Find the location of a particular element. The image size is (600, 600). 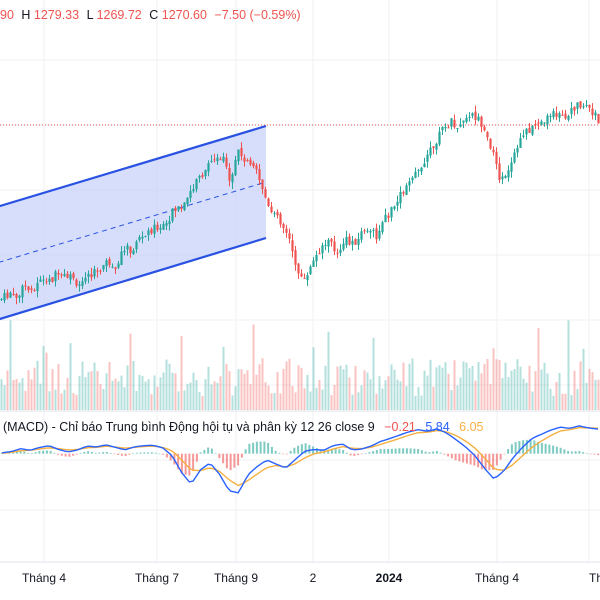

macd-histogram is located at coordinates (300, 457).